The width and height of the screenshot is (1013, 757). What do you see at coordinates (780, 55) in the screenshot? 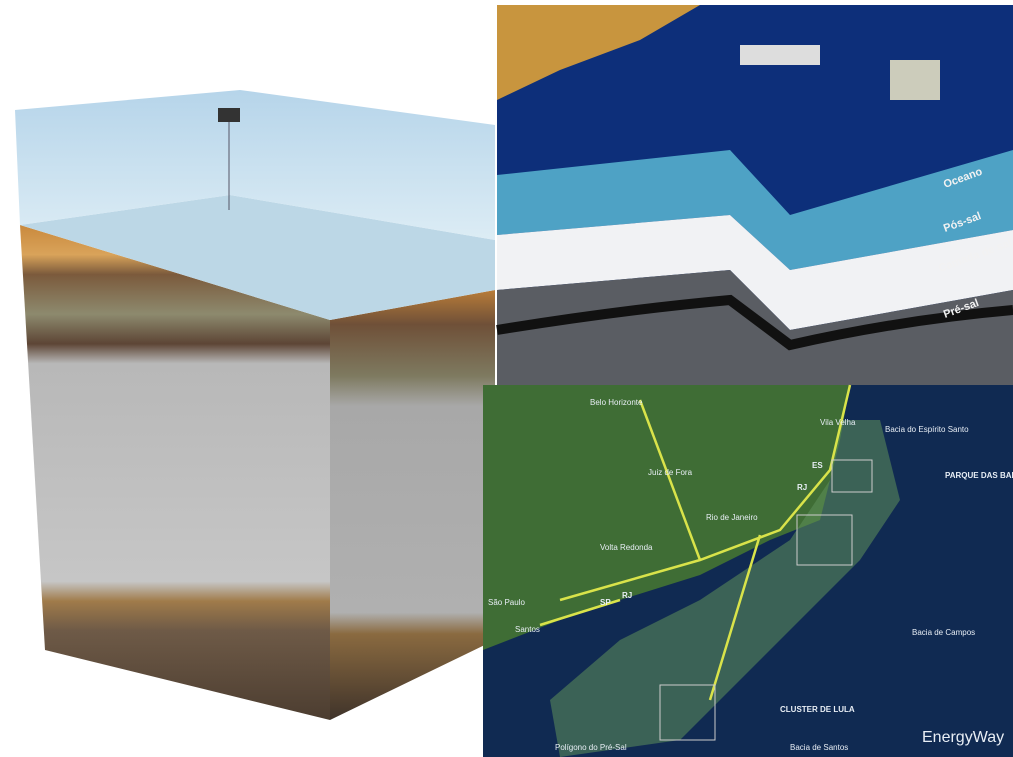
I see `ship` at bounding box center [780, 55].